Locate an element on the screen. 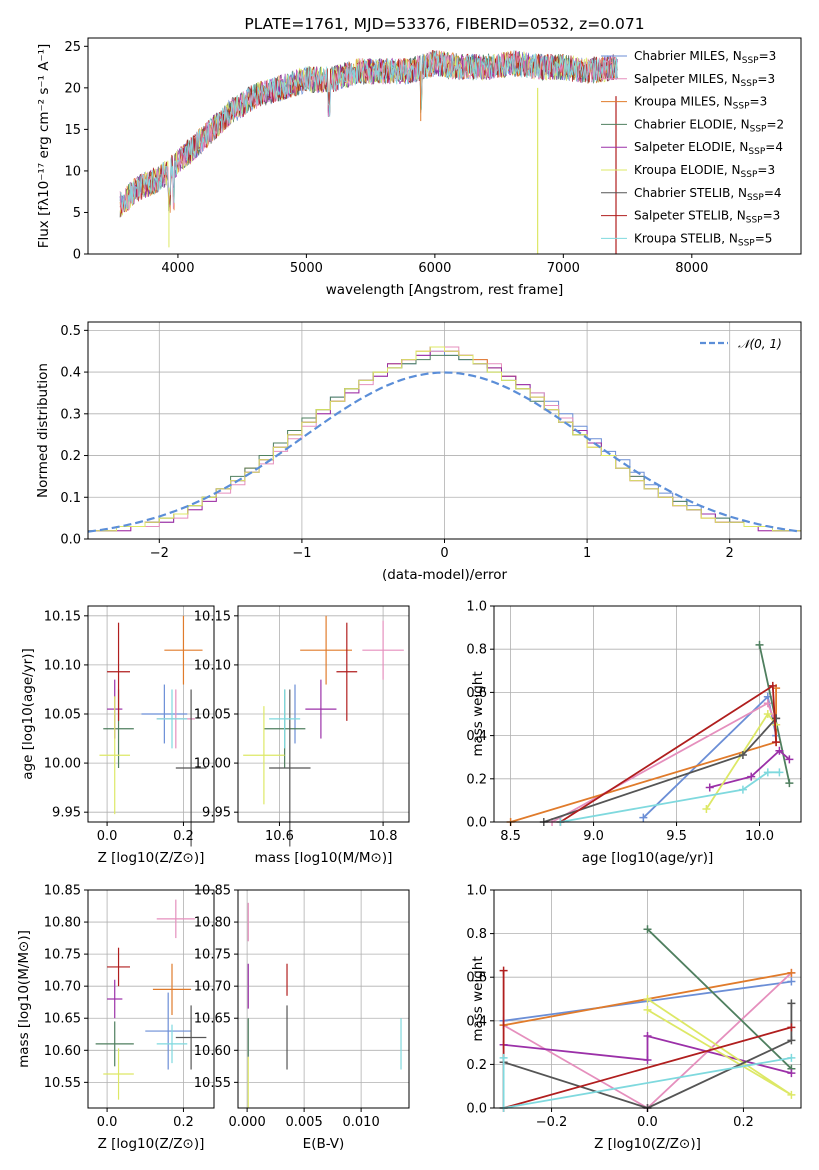 The height and width of the screenshot is (1170, 819). x-tick-label: 0.2 is located at coordinates (183, 836).